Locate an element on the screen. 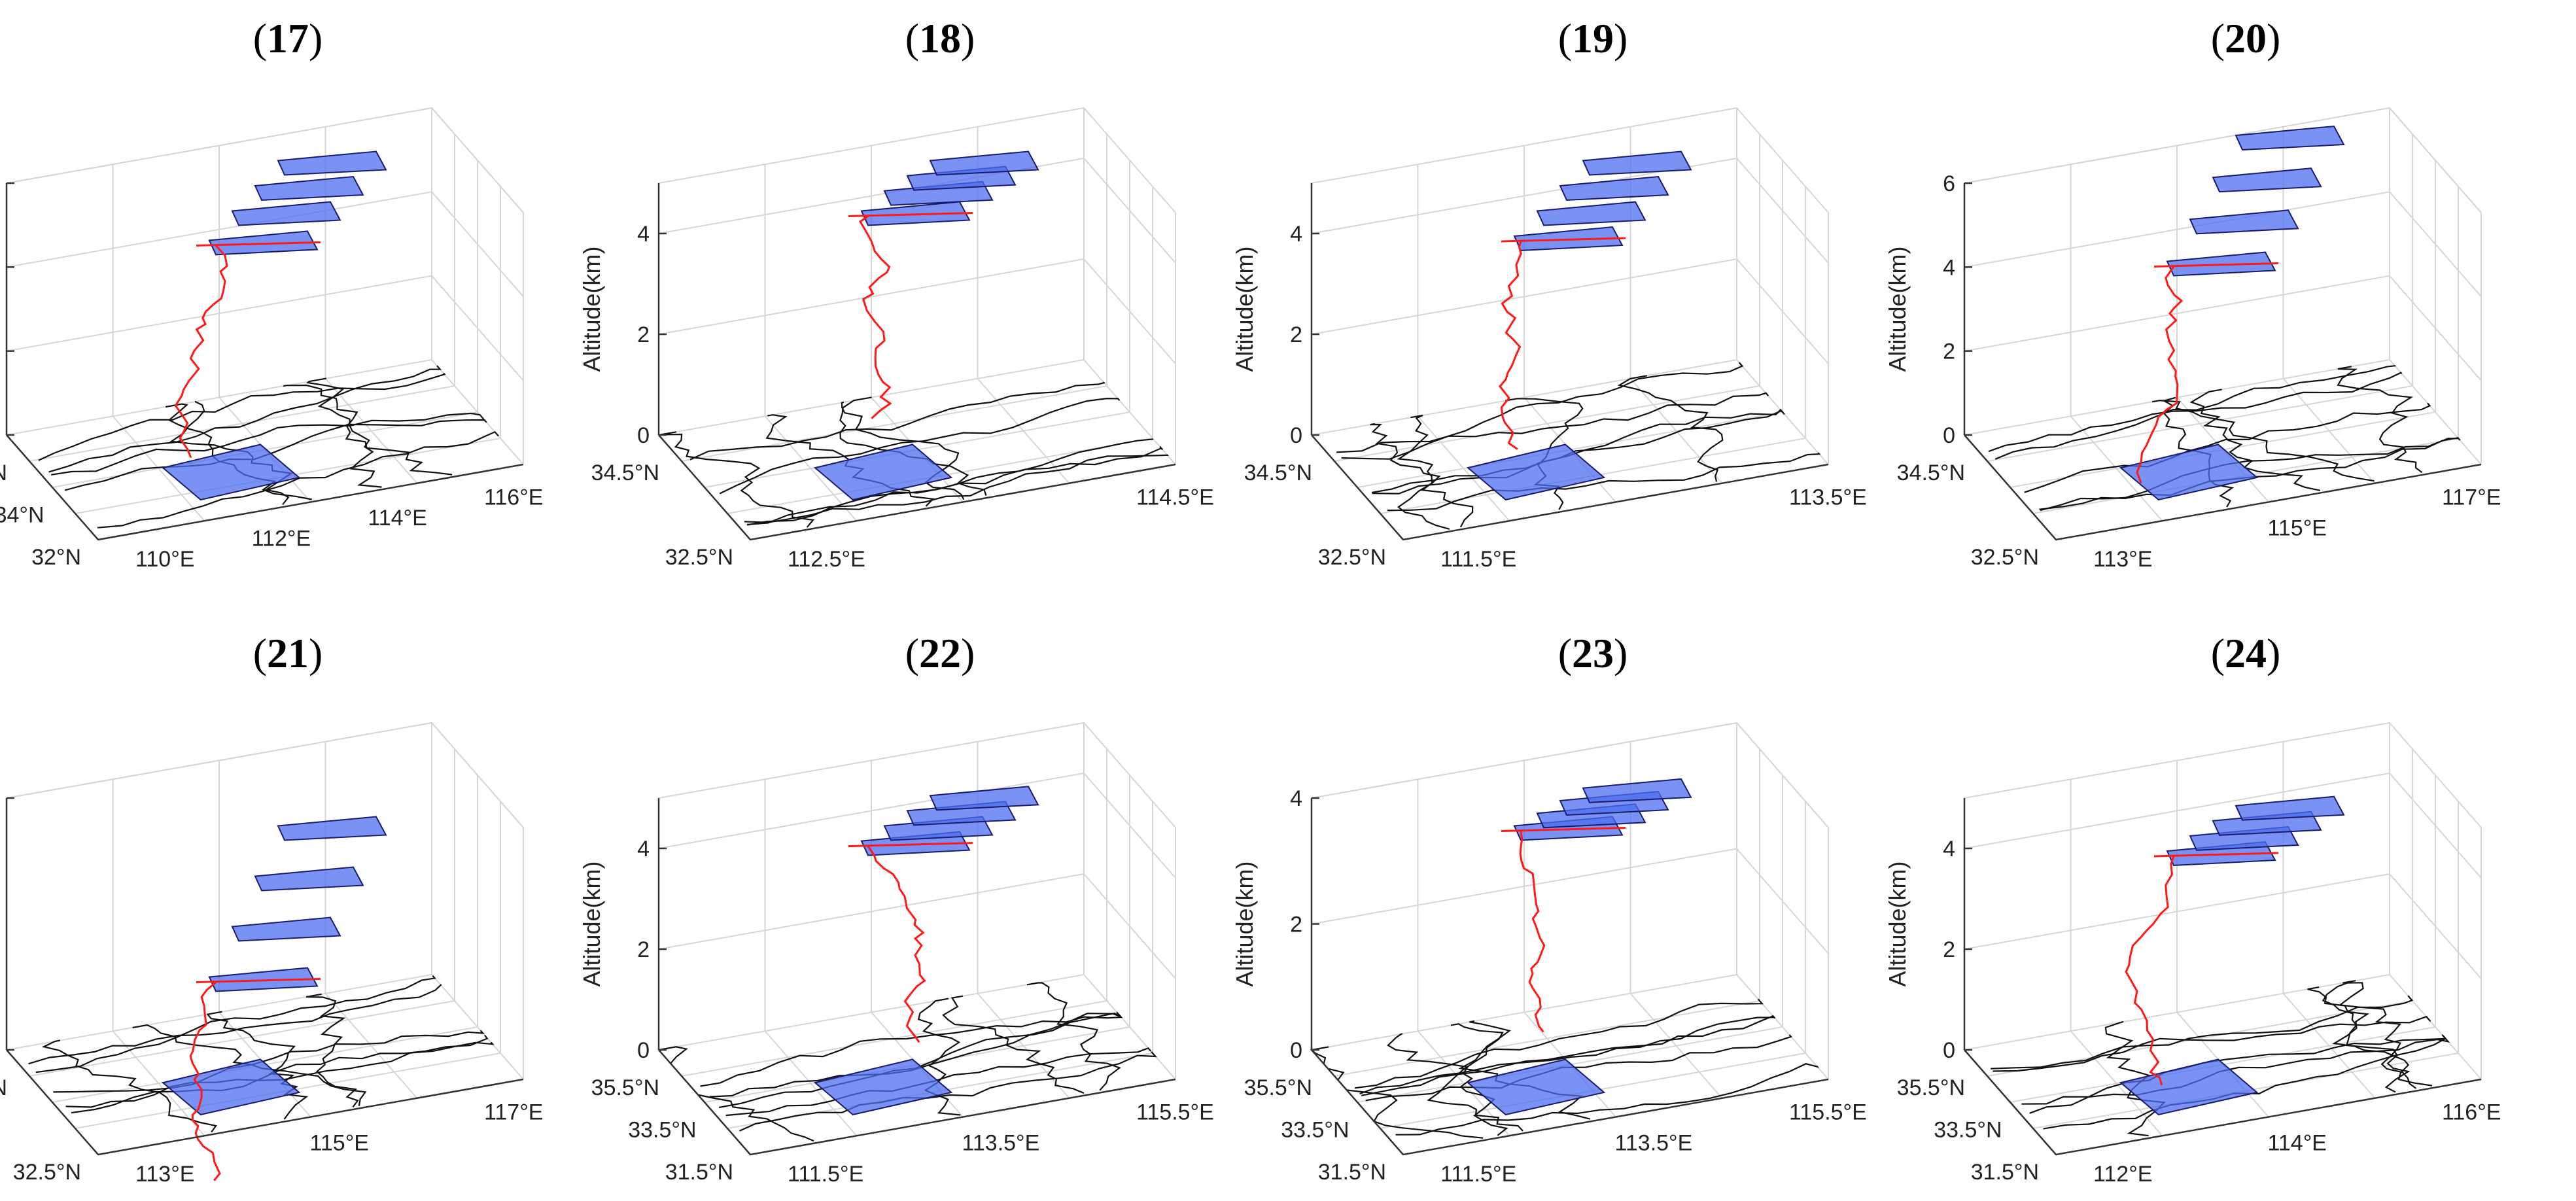 The image size is (2576, 1201). panel-title: (24) is located at coordinates (2246, 653).